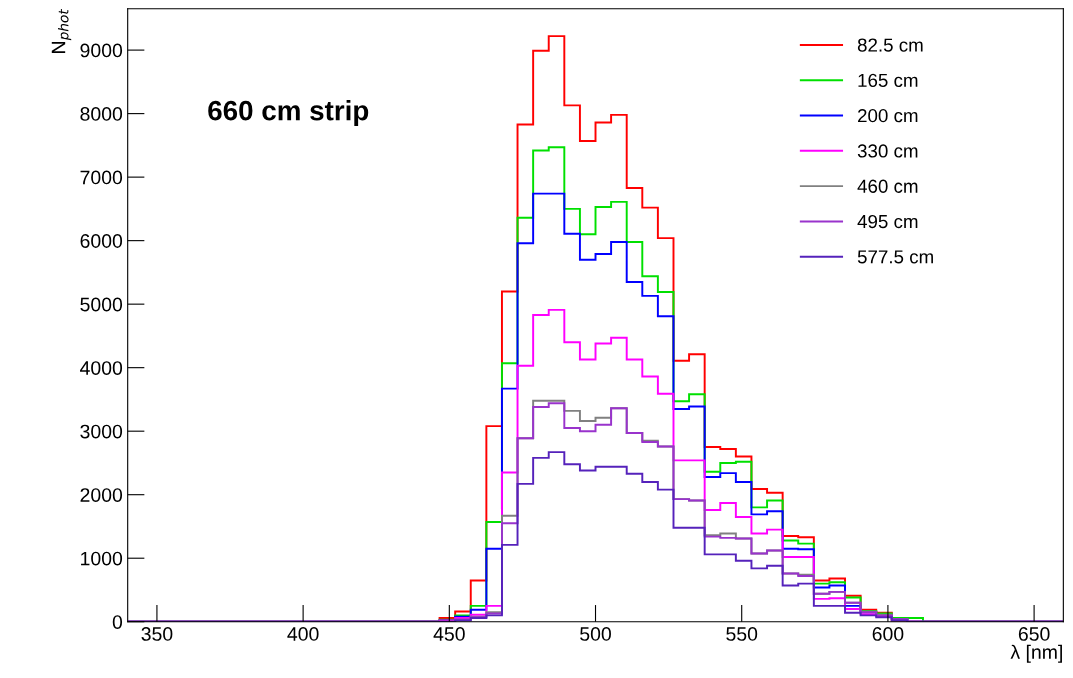 The image size is (1073, 678). What do you see at coordinates (595, 634) in the screenshot?
I see `x-tick-label: 500` at bounding box center [595, 634].